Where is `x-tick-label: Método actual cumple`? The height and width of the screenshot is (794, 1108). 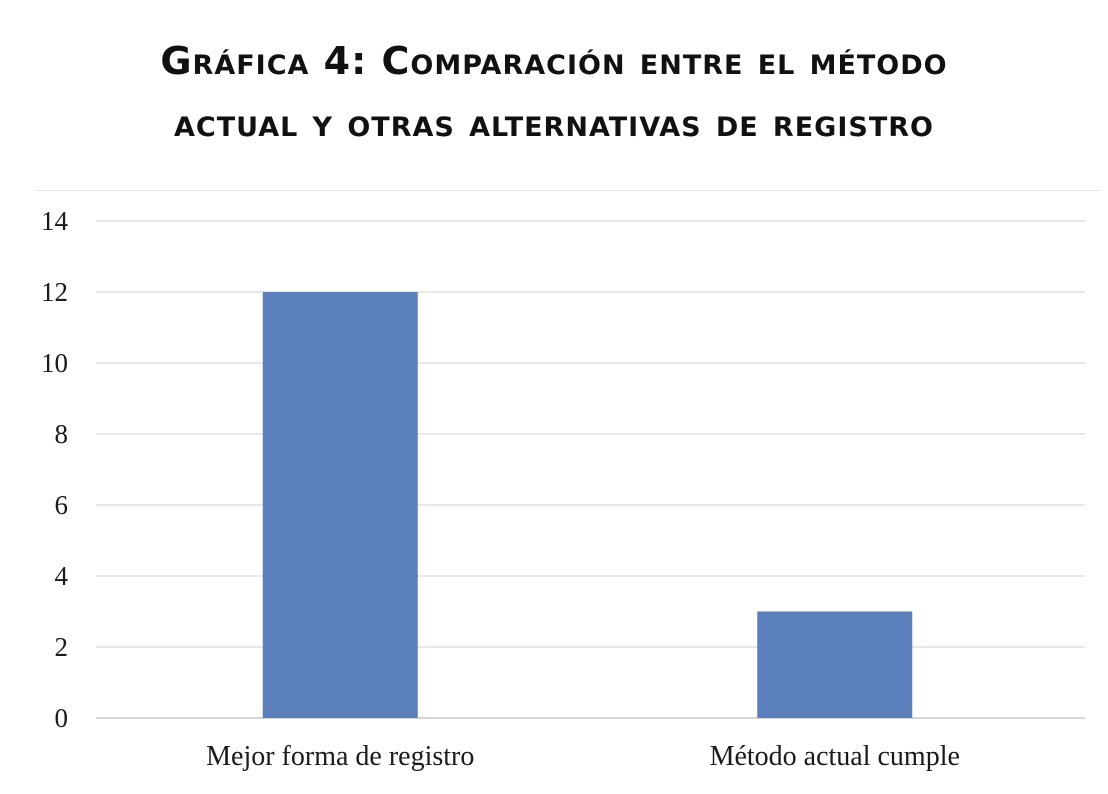
x-tick-label: Método actual cumple is located at coordinates (835, 756).